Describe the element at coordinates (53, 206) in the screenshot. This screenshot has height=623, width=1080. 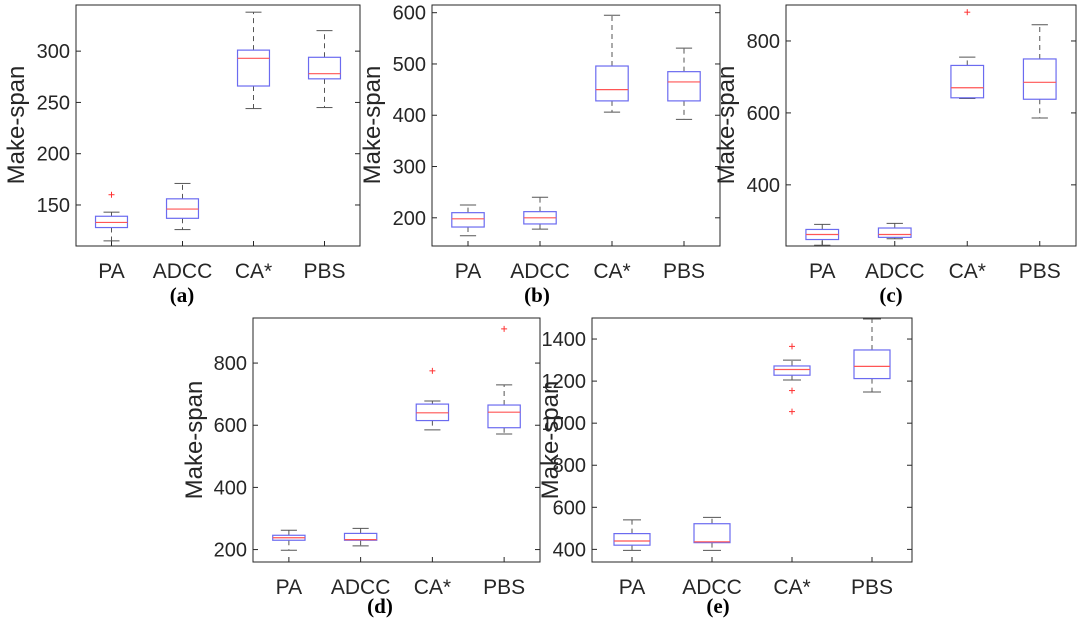
I see `y-tick-label: 150` at that location.